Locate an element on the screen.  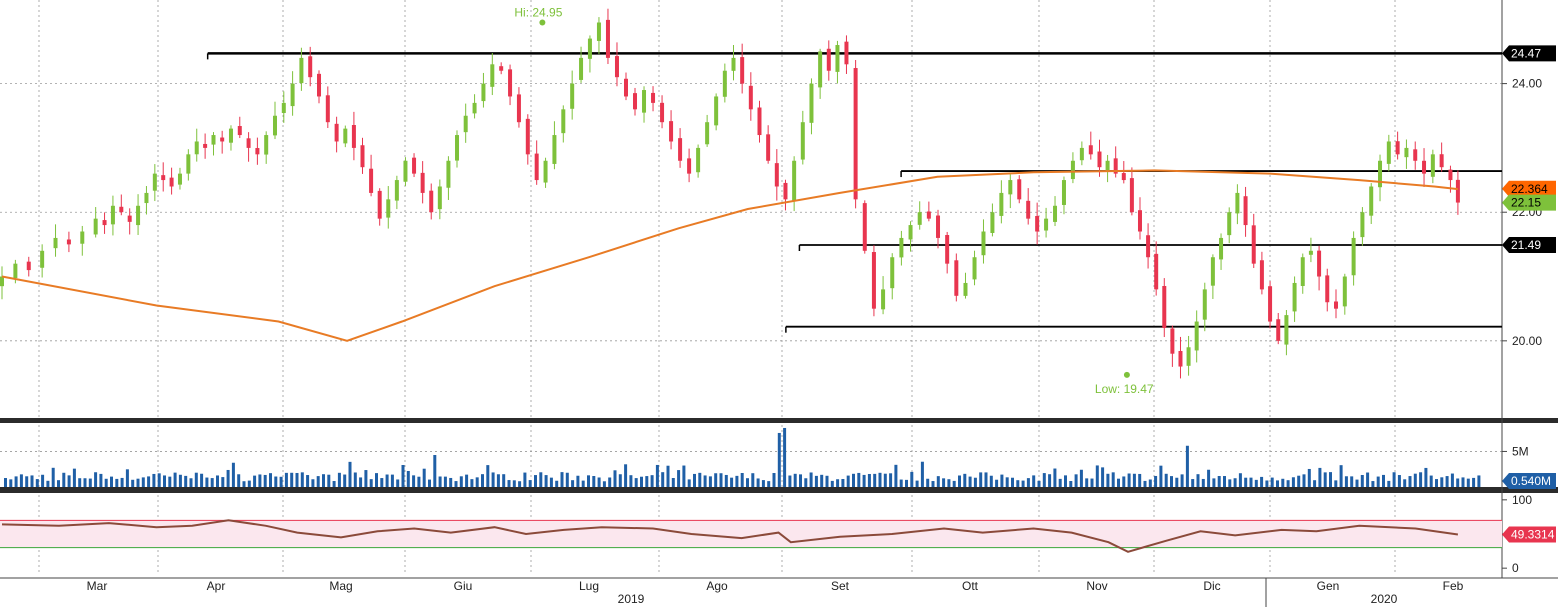
month-label: Set is located at coordinates (840, 586).